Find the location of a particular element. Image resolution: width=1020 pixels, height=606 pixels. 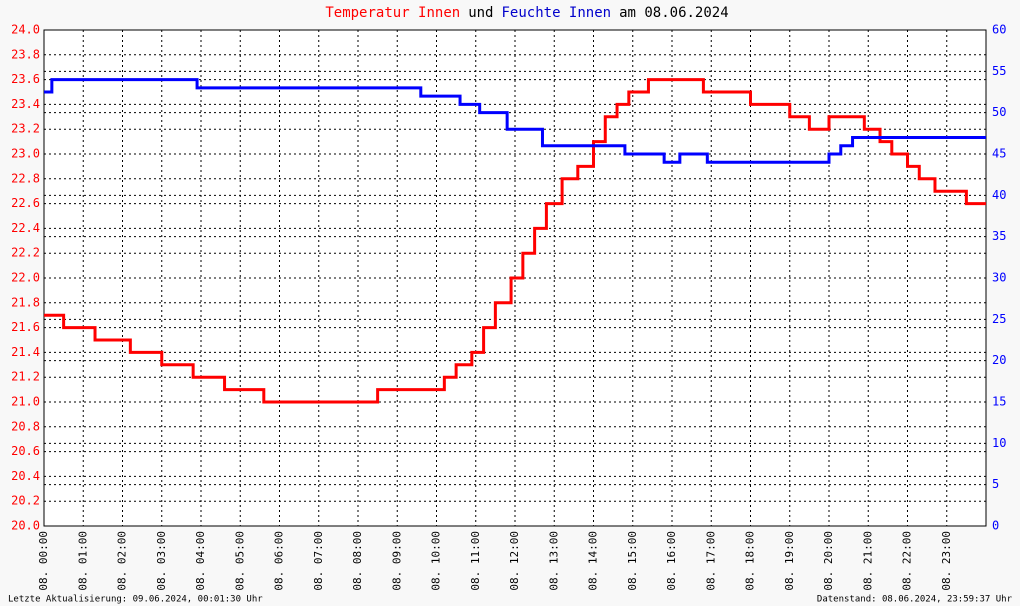

x-tick-label: 08. 18:00 is located at coordinates (750, 561).